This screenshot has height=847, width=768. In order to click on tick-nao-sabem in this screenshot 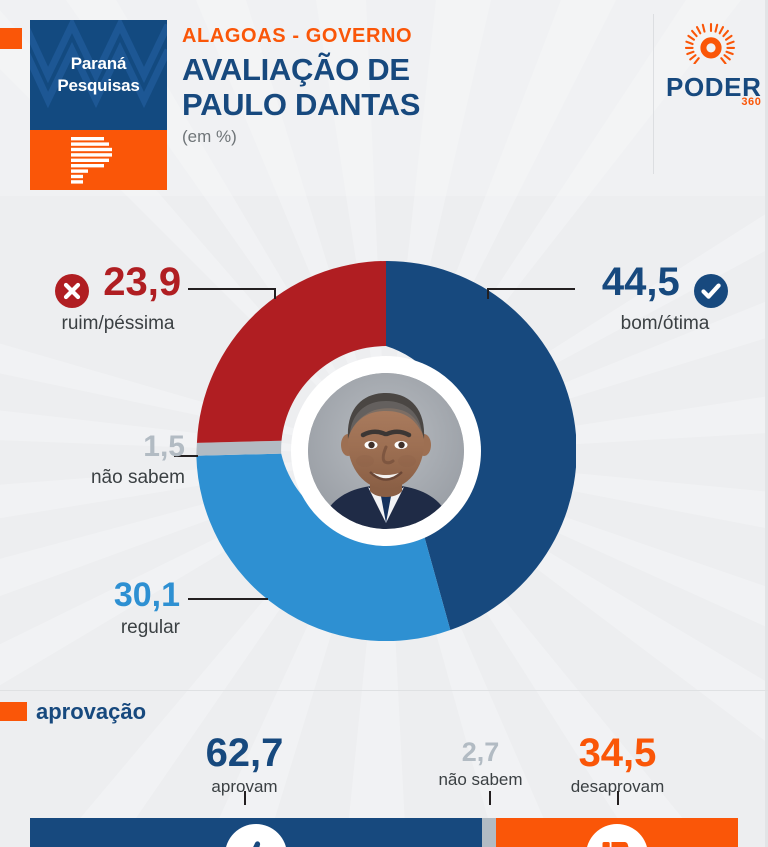, I will do `click(490, 798)`.